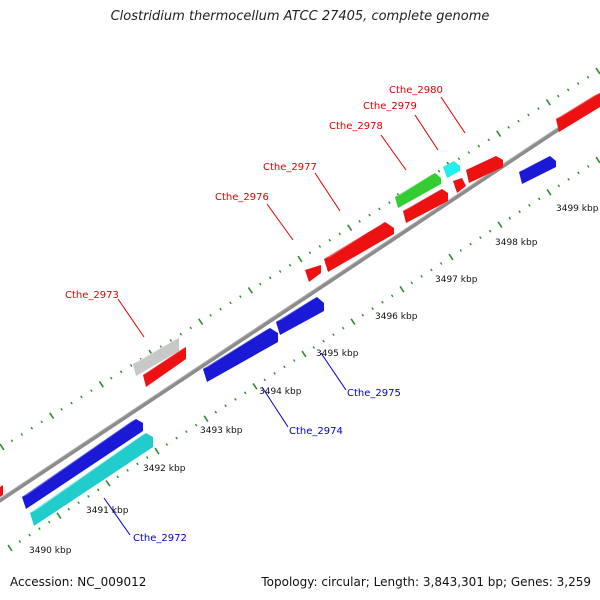 Image resolution: width=600 pixels, height=600 pixels. Describe the element at coordinates (537, 170) in the screenshot. I see `gene-blue-small` at that location.